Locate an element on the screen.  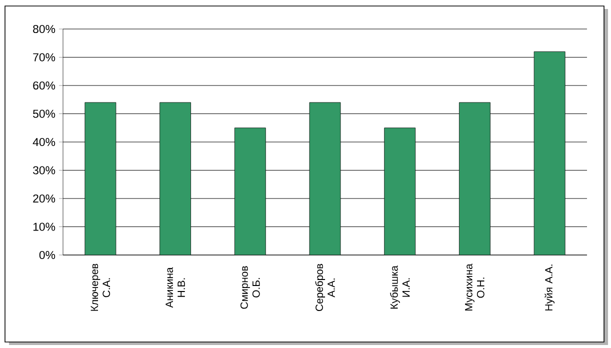
y-tick-label: 40% is located at coordinates (44, 142).